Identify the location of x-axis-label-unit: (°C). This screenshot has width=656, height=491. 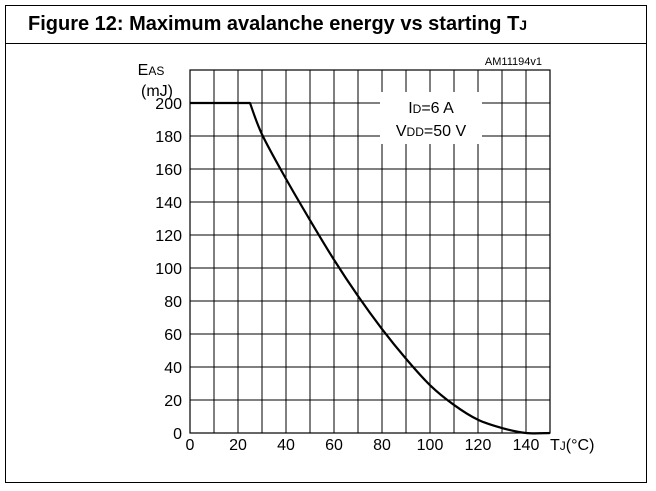
(580, 445).